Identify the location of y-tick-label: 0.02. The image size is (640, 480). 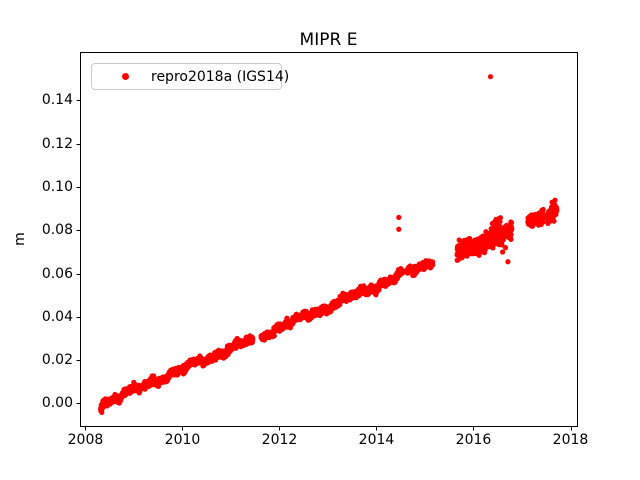
(57, 360).